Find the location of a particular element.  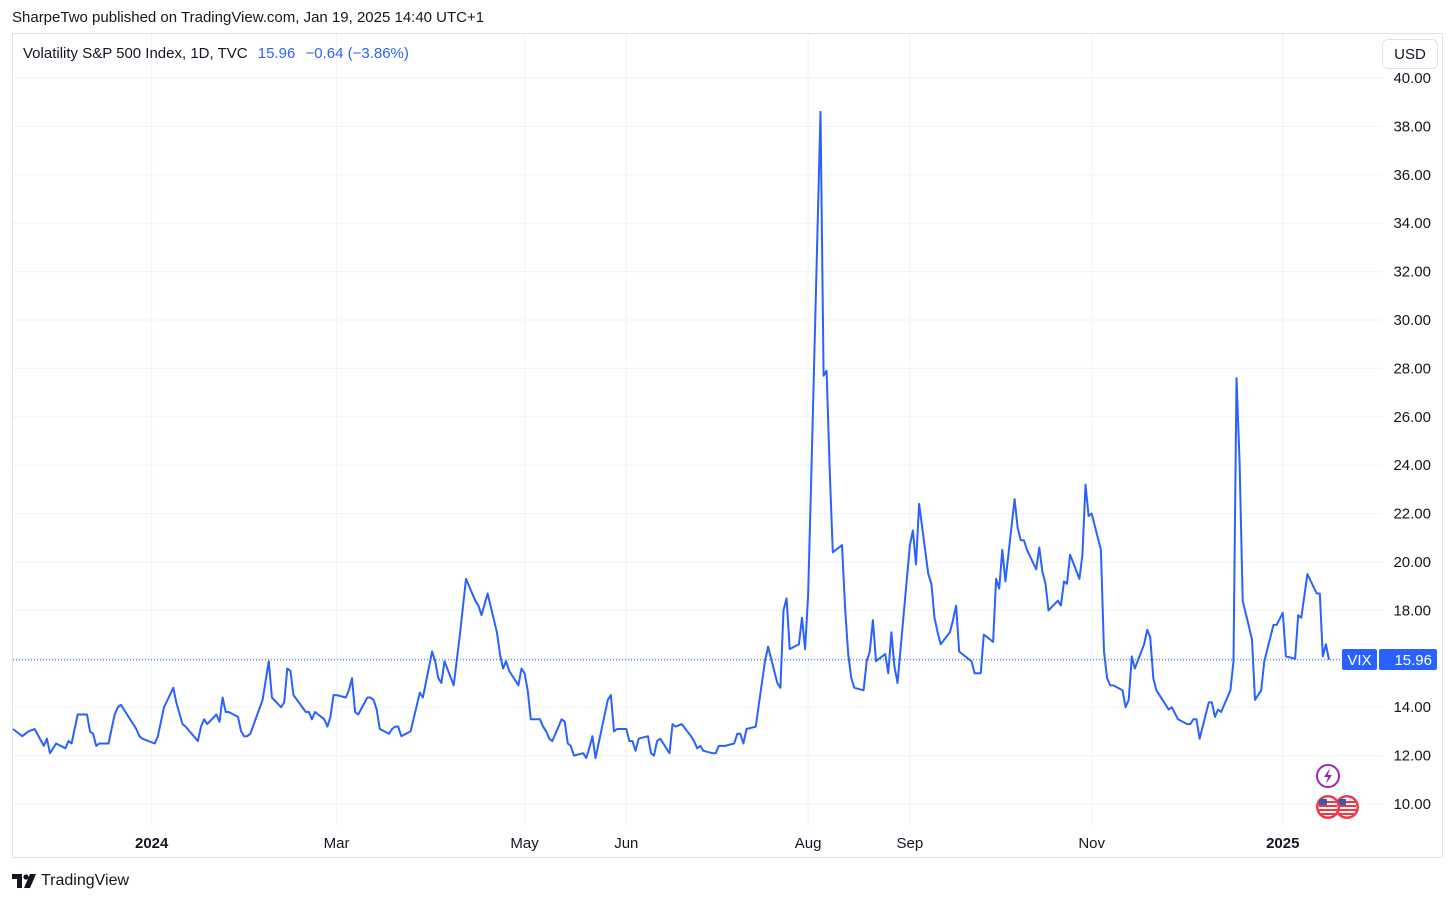

x-tick-label: May is located at coordinates (524, 843).